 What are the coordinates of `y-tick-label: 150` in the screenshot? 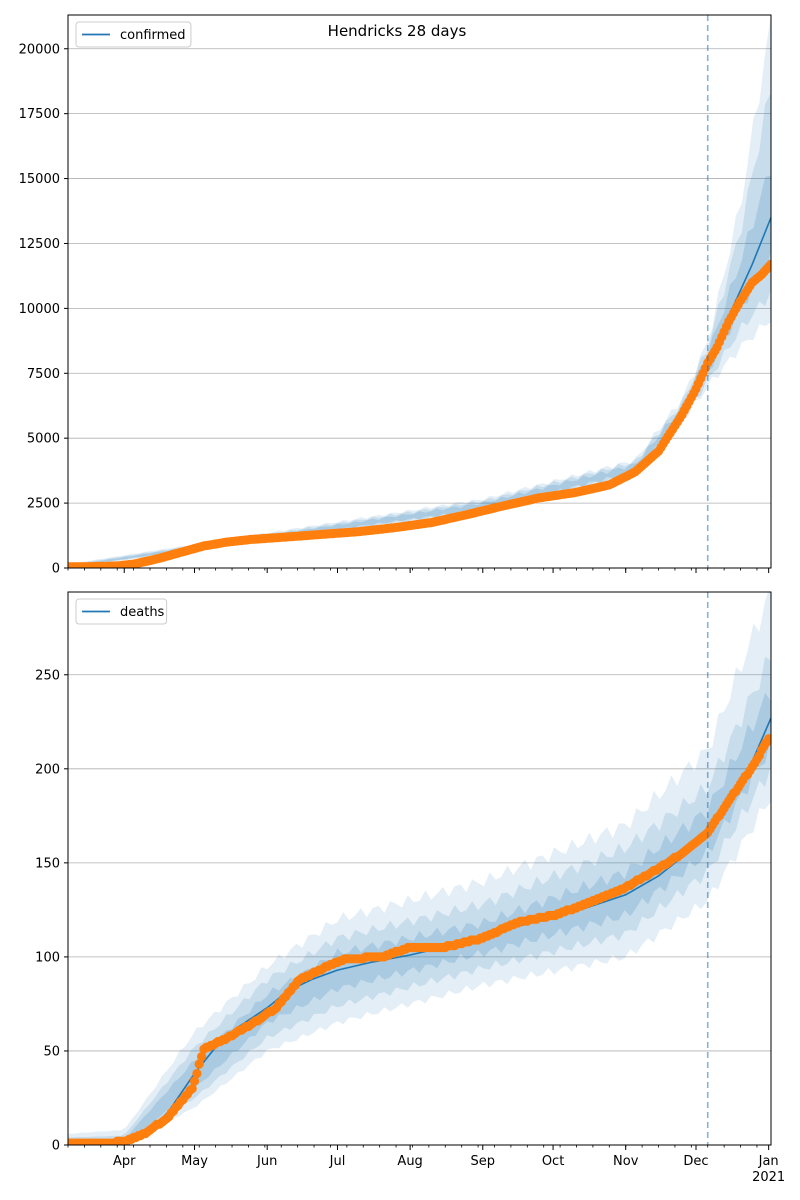 It's located at (47, 863).